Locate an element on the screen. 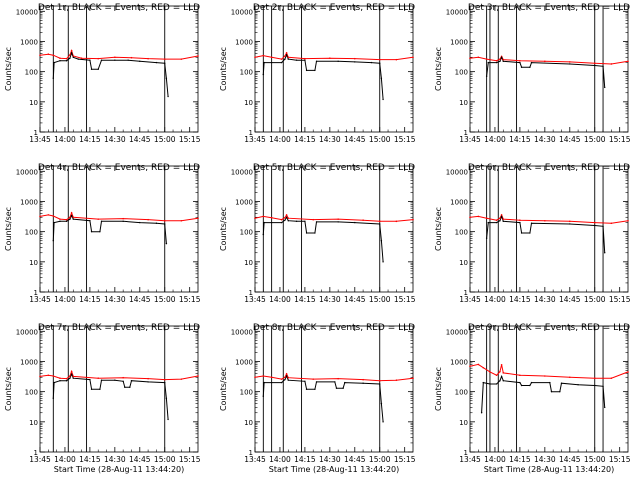  x-tick-label: 14:00 is located at coordinates (280, 139).